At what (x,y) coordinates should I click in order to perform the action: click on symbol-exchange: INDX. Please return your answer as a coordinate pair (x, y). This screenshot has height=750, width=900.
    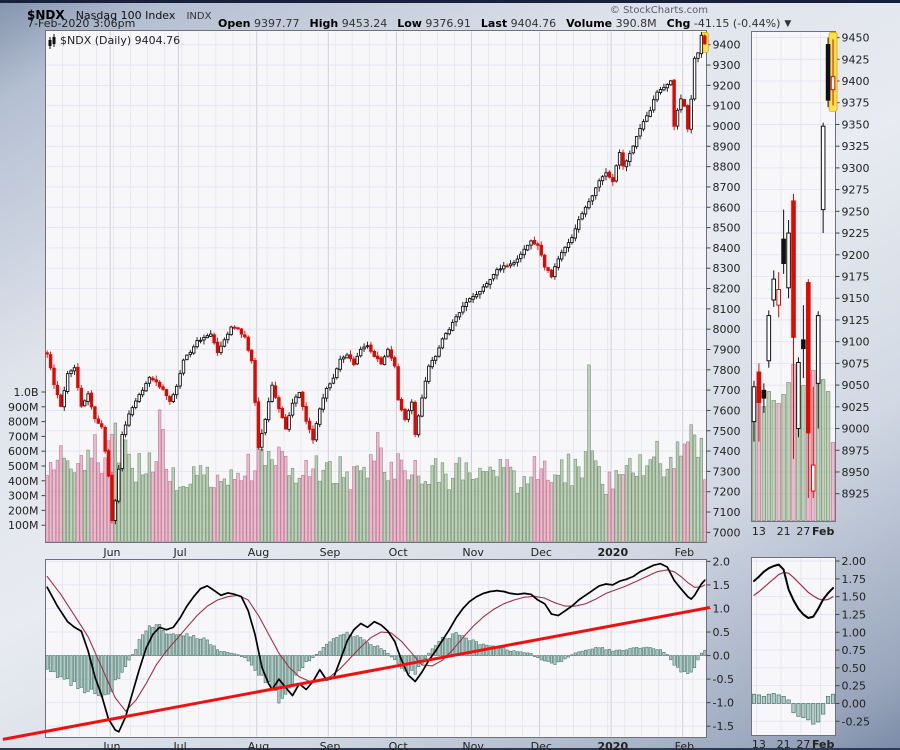
    Looking at the image, I should click on (199, 16).